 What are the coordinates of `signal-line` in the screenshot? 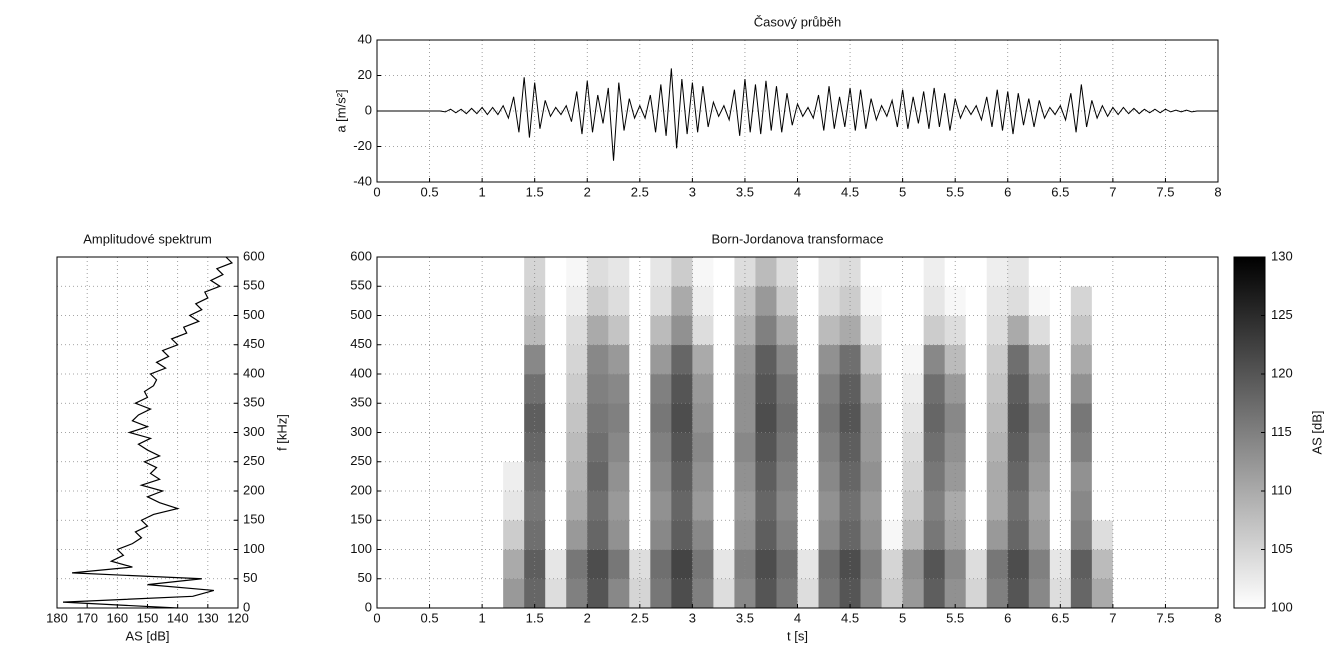 It's located at (797, 114).